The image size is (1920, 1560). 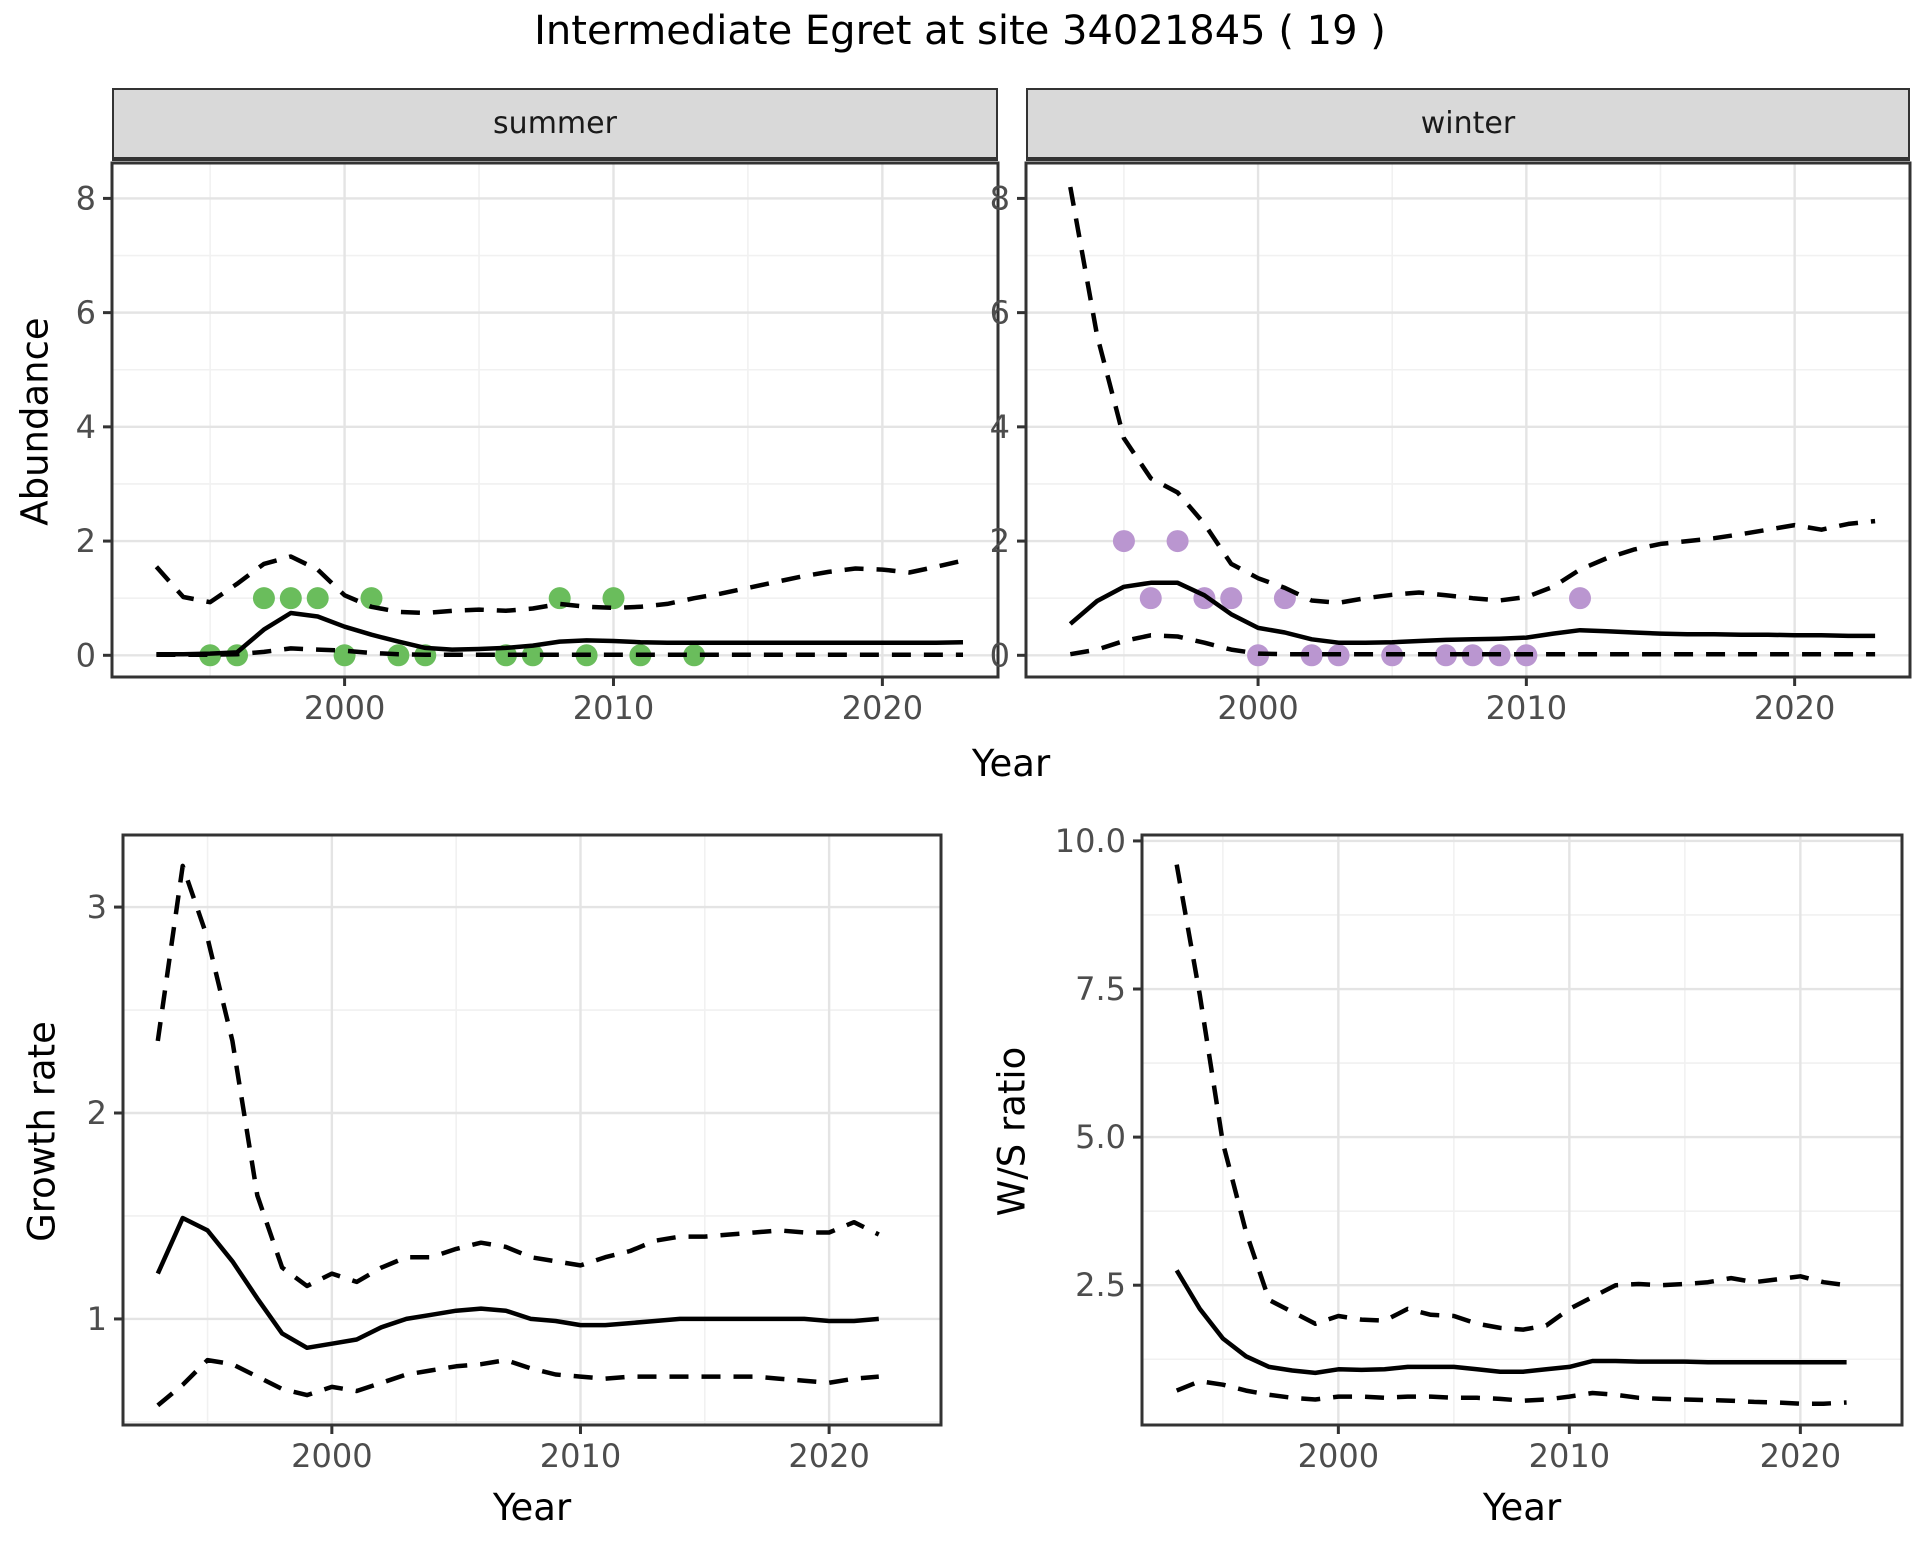 What do you see at coordinates (97, 907) in the screenshot?
I see `y-tick-label: 3` at bounding box center [97, 907].